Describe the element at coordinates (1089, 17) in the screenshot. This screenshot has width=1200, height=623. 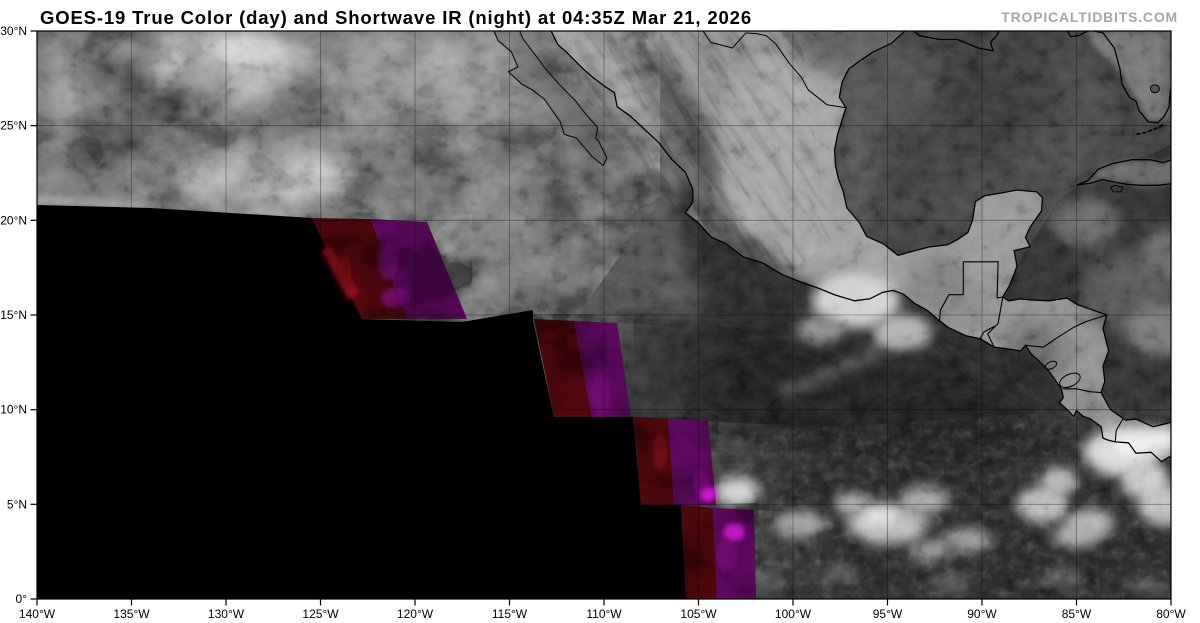
I see `svg-text: TROPICALTIDBITS.COM` at that location.